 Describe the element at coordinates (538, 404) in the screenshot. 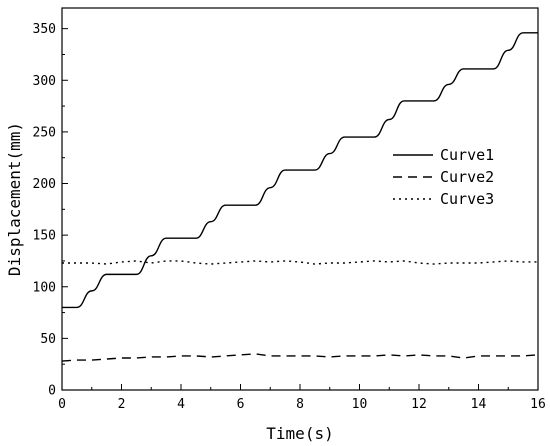

I see `x-tick-label: 16` at that location.